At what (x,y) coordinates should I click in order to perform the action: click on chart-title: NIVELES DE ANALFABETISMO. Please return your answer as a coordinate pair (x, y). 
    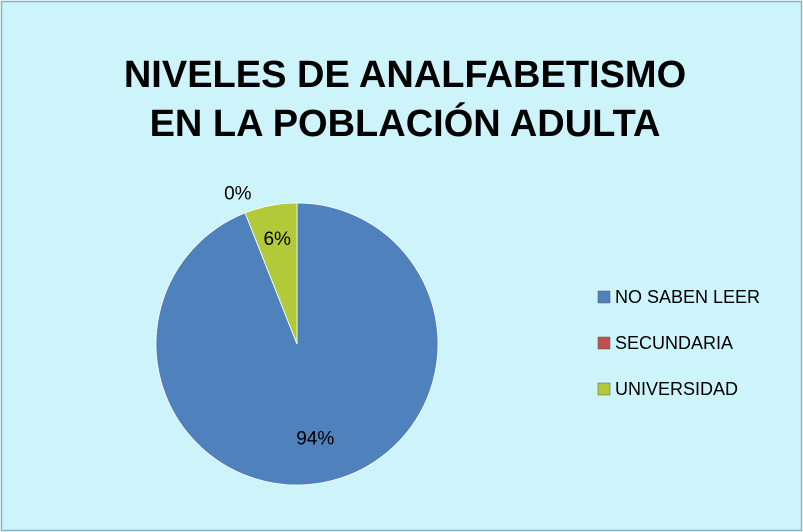
    Looking at the image, I should click on (405, 75).